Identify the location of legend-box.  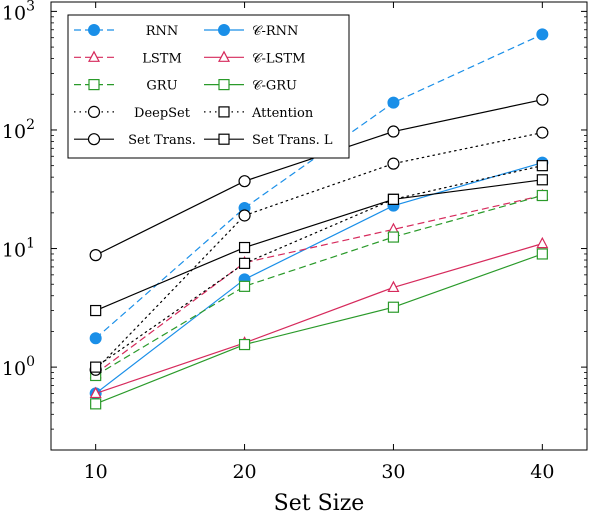
(208, 86).